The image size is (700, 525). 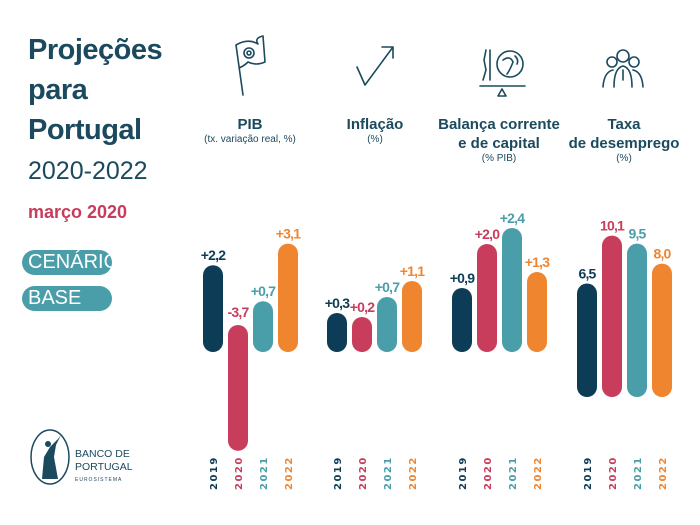 I want to click on publication-date: março 2020, so click(x=78, y=212).